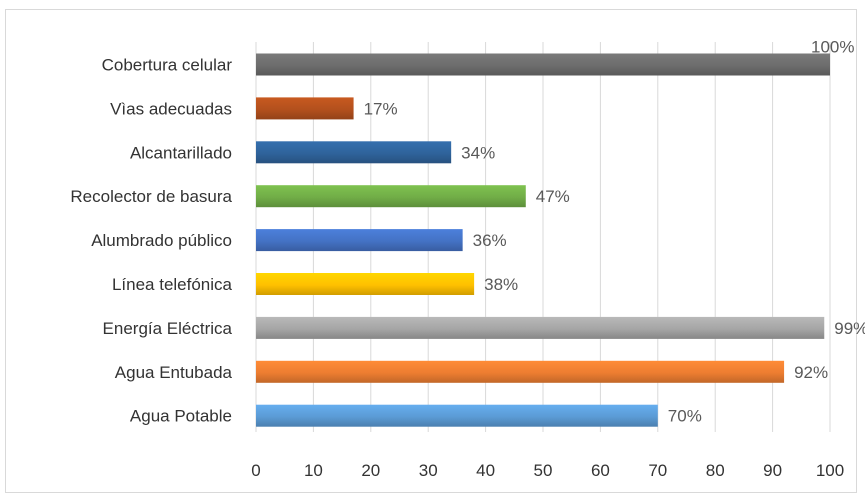 This screenshot has width=865, height=497. Describe the element at coordinates (685, 416) in the screenshot. I see `data-label: 70%` at that location.